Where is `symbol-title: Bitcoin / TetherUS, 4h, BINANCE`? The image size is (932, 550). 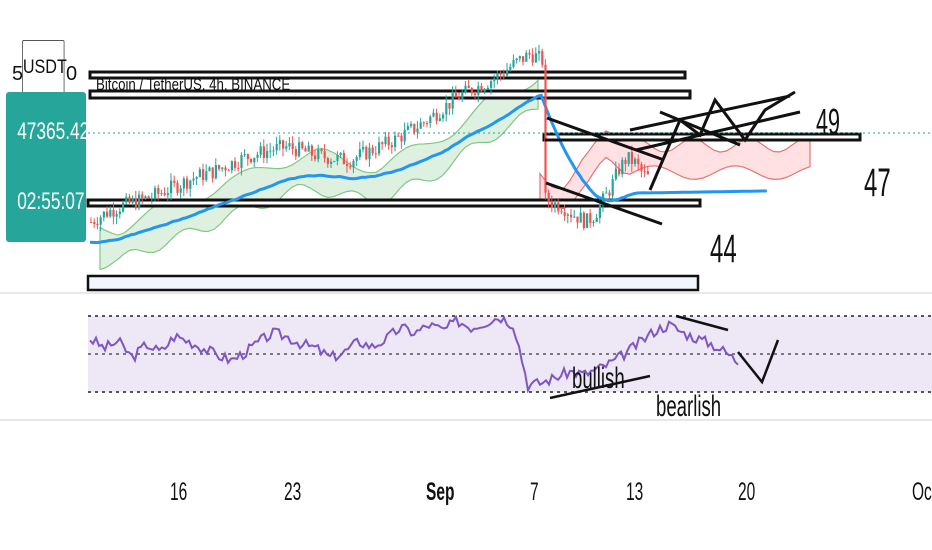 symbol-title: Bitcoin / TetherUS, 4h, BINANCE is located at coordinates (193, 85).